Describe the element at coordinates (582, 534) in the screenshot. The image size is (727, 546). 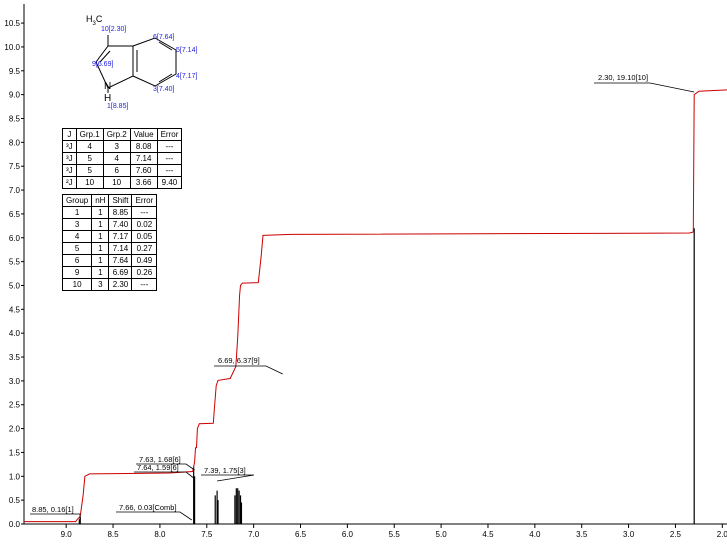
I see `x-tick-label: 3.5` at that location.